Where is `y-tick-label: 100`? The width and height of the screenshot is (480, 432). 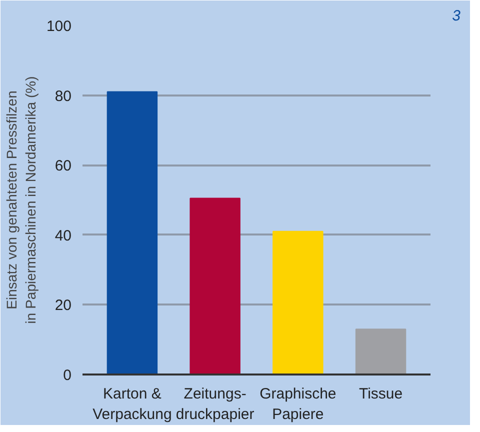 y-tick-label: 100 is located at coordinates (59, 26).